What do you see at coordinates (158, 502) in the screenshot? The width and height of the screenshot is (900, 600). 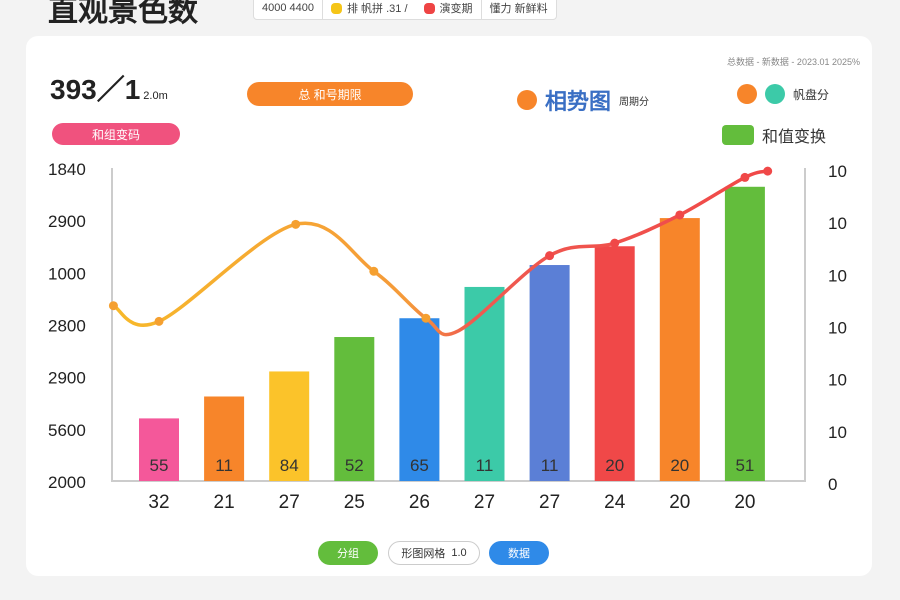 I see `x-tick-label: 32` at bounding box center [158, 502].